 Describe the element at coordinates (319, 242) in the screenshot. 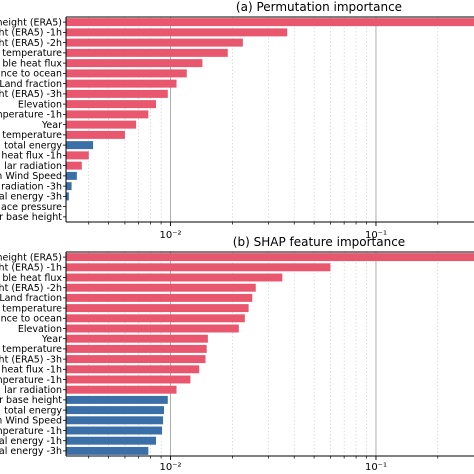

I see `chart-title: (b) SHAP feature importance` at that location.